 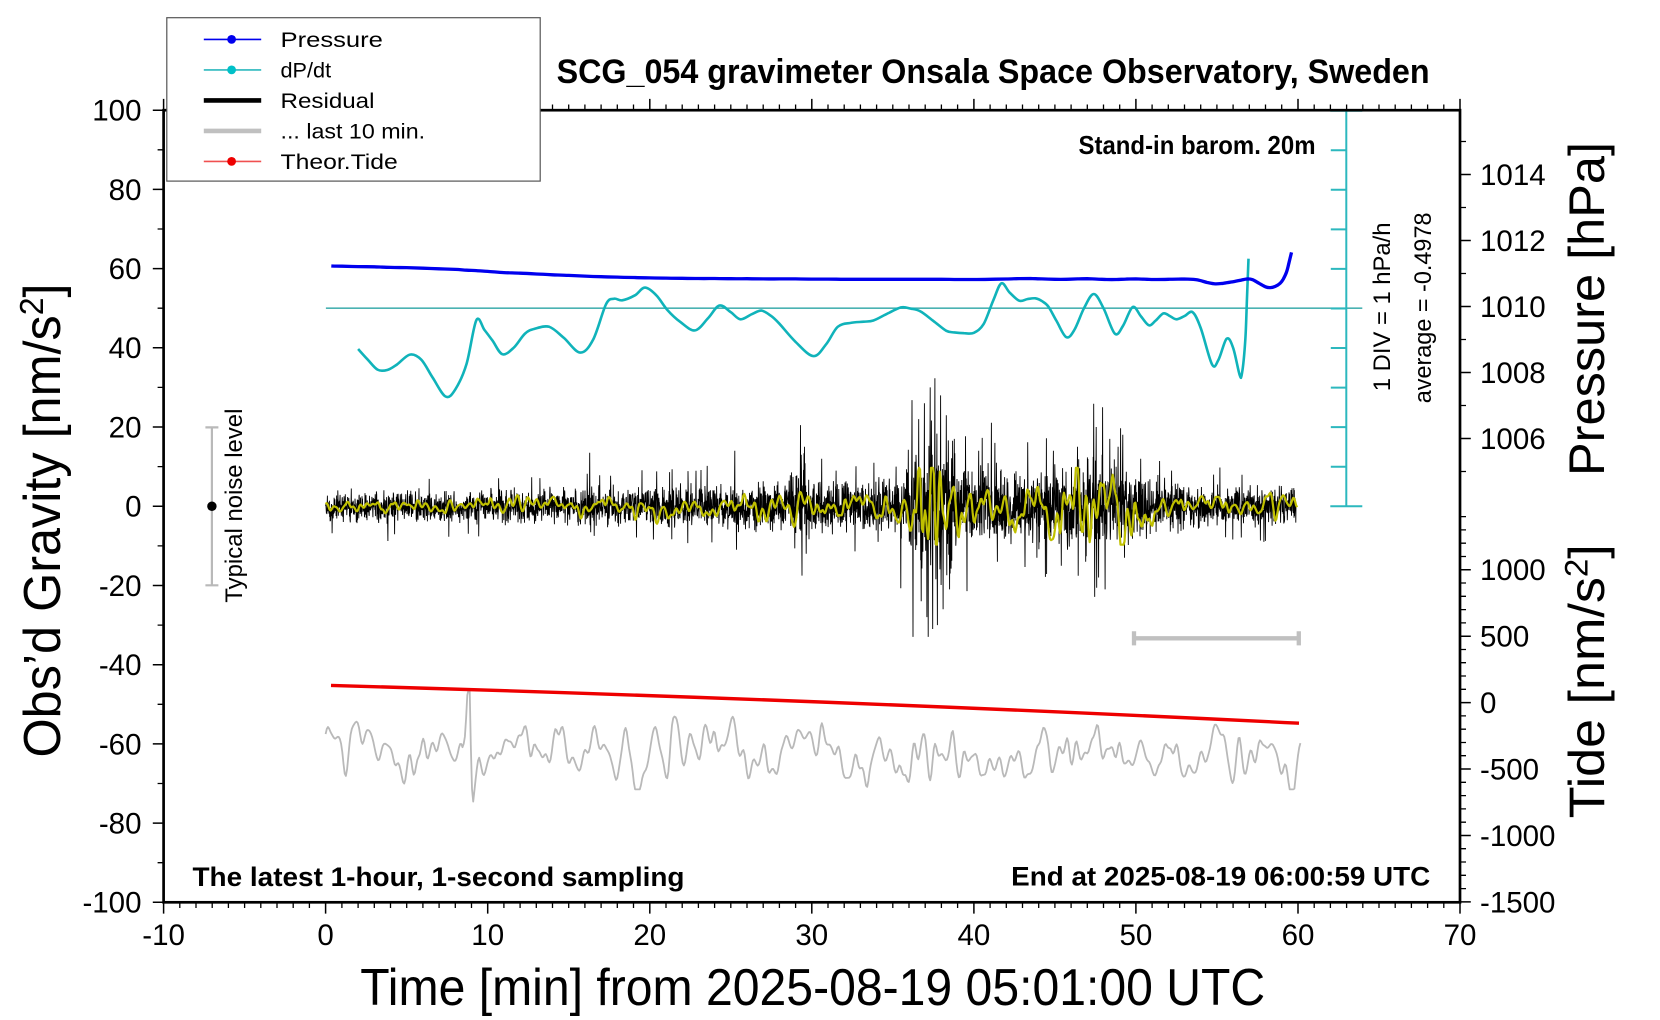 What do you see at coordinates (353, 132) in the screenshot?
I see `svg-text: ... last 10 min.` at bounding box center [353, 132].